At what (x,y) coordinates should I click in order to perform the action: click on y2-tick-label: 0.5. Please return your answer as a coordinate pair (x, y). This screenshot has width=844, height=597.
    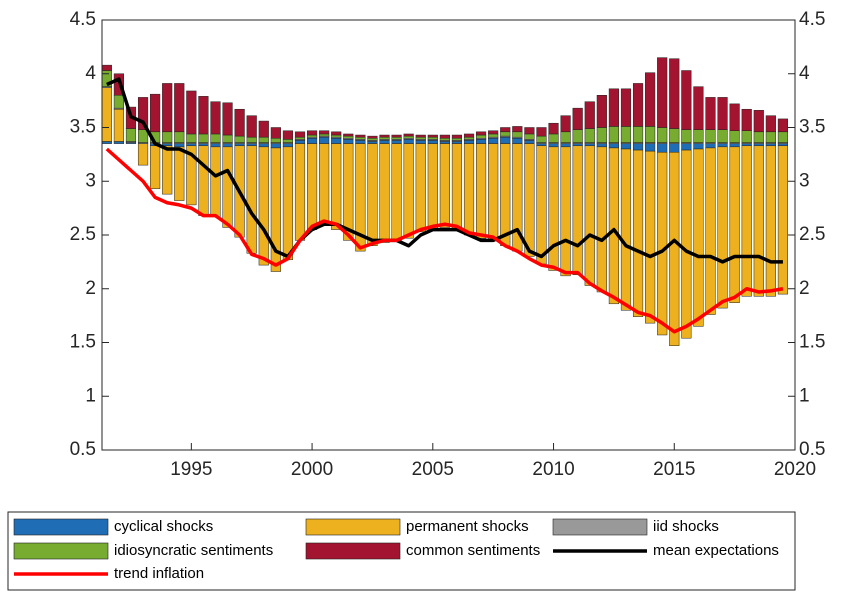
    Looking at the image, I should click on (812, 449).